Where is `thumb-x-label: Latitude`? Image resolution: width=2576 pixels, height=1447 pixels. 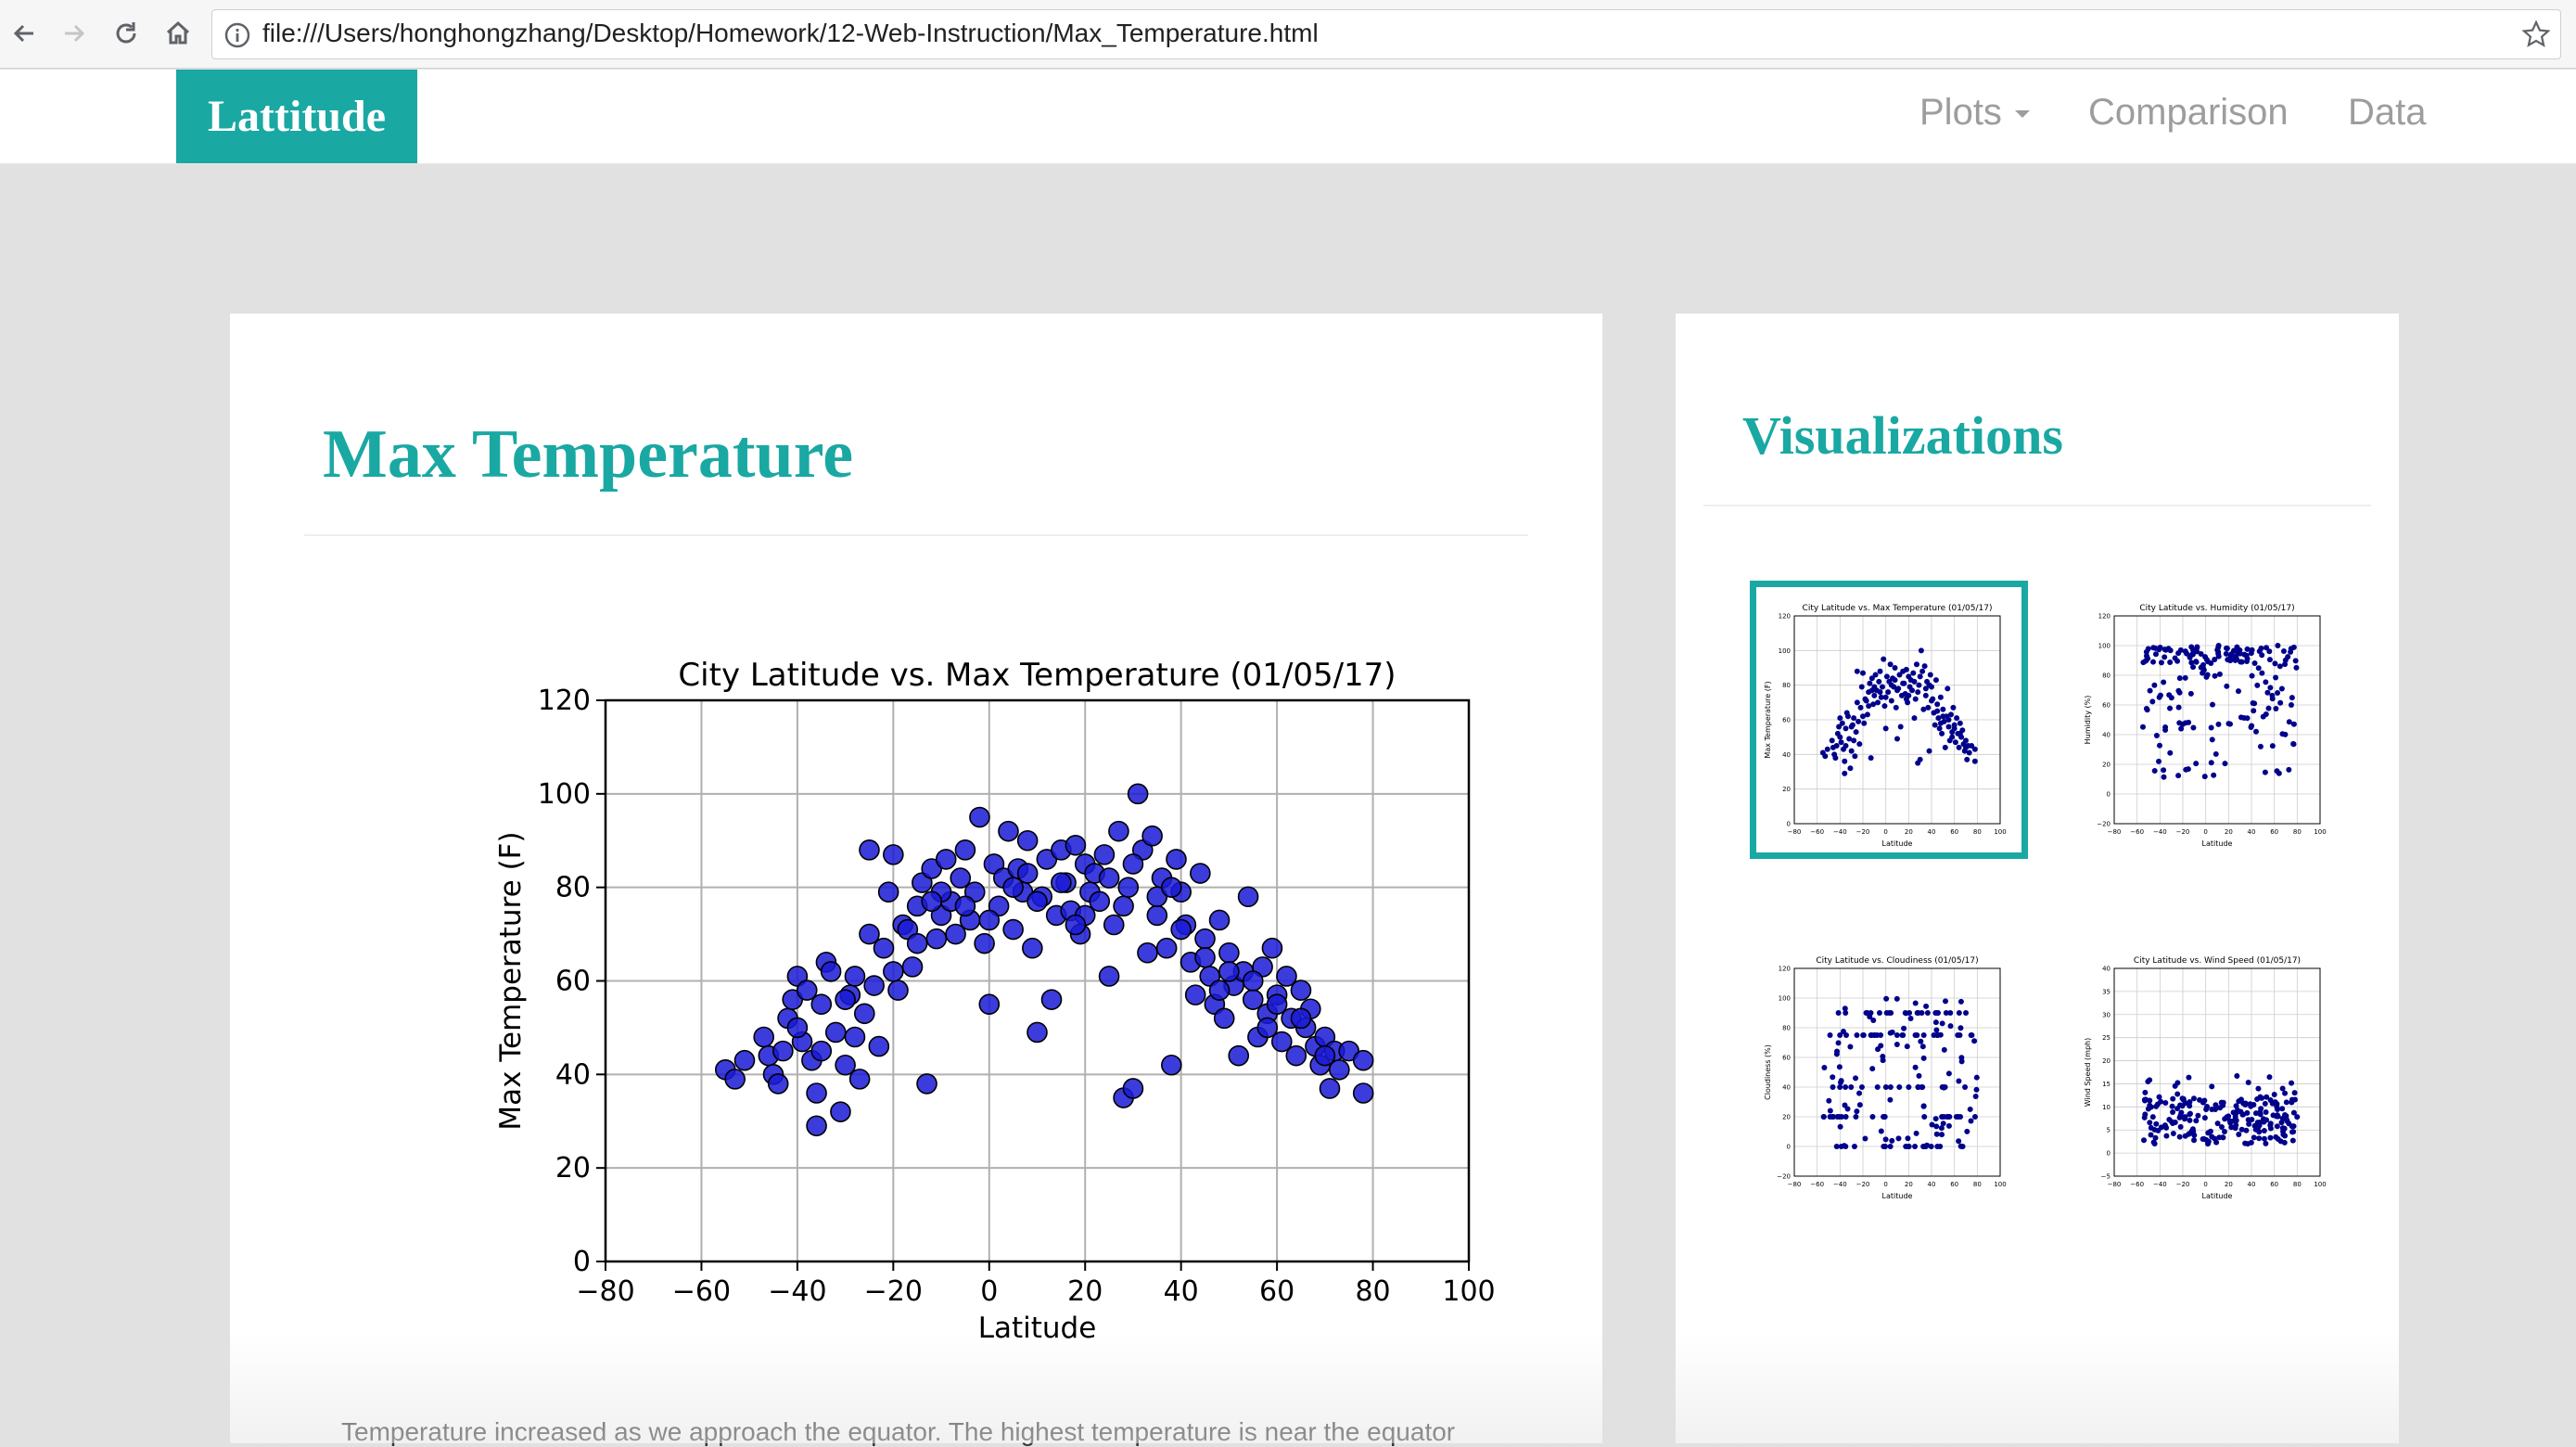
thumb-x-label: Latitude is located at coordinates (2218, 843).